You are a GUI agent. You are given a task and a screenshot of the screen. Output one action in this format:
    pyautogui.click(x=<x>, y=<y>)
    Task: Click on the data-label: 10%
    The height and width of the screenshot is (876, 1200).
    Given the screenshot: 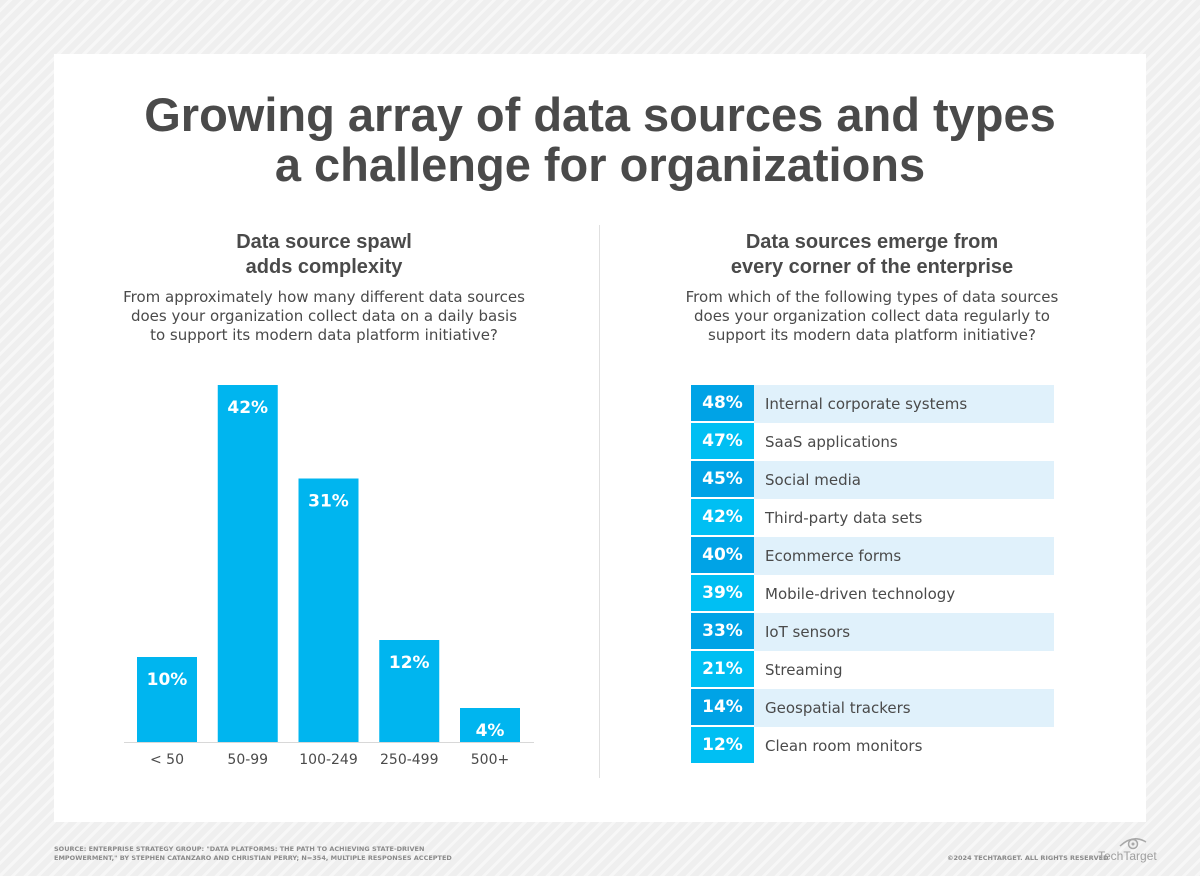 What is the action you would take?
    pyautogui.click(x=167, y=680)
    